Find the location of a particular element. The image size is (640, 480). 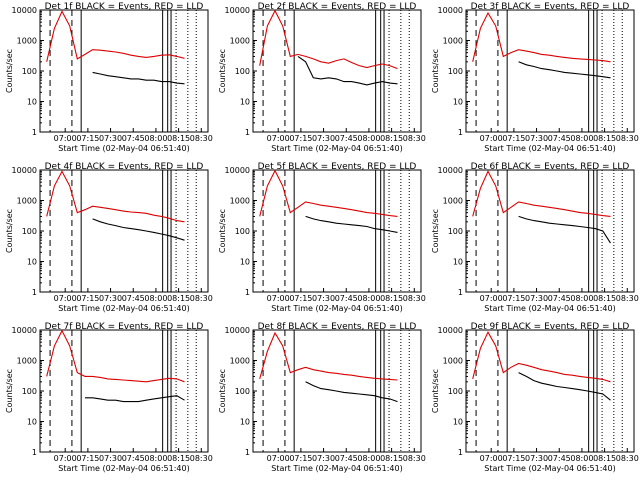

panel-title: Det 3f BLACK = Events, RED = LLD is located at coordinates (550, 7).